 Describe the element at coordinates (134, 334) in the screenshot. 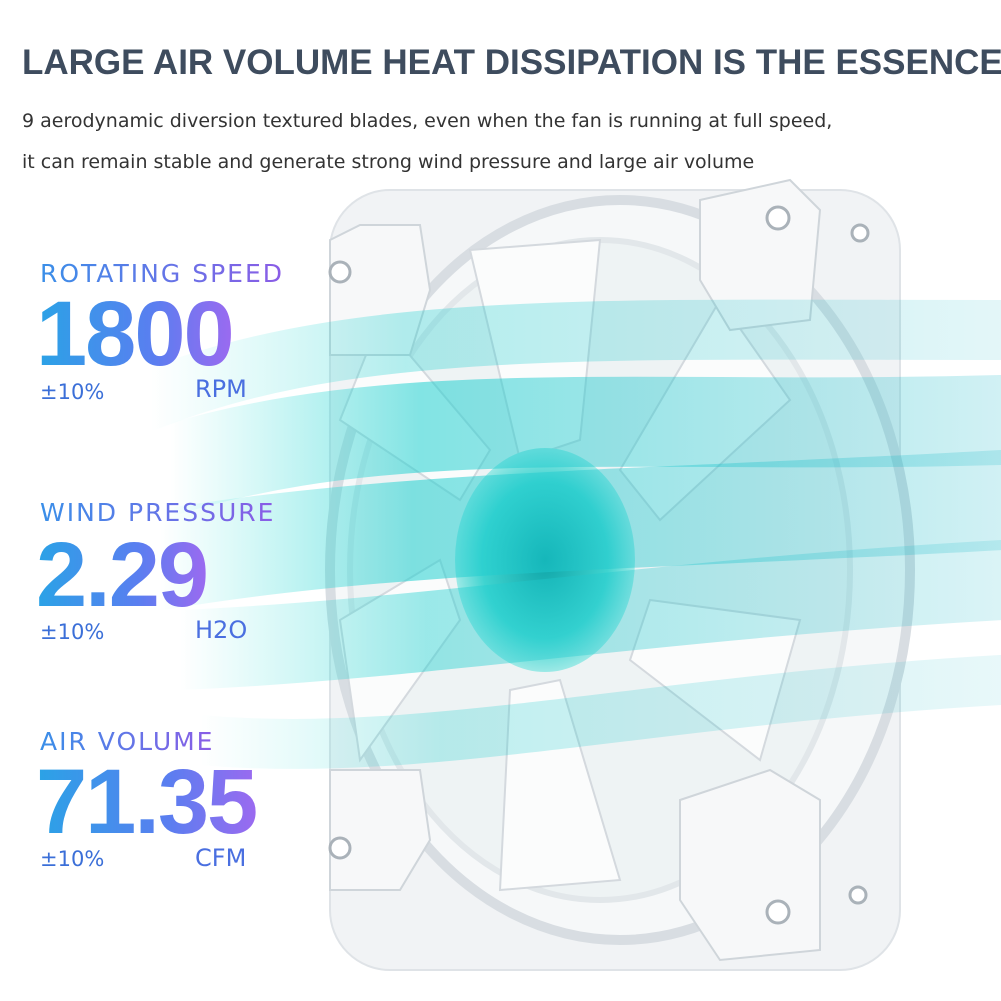

I see `spec-value: 1800` at that location.